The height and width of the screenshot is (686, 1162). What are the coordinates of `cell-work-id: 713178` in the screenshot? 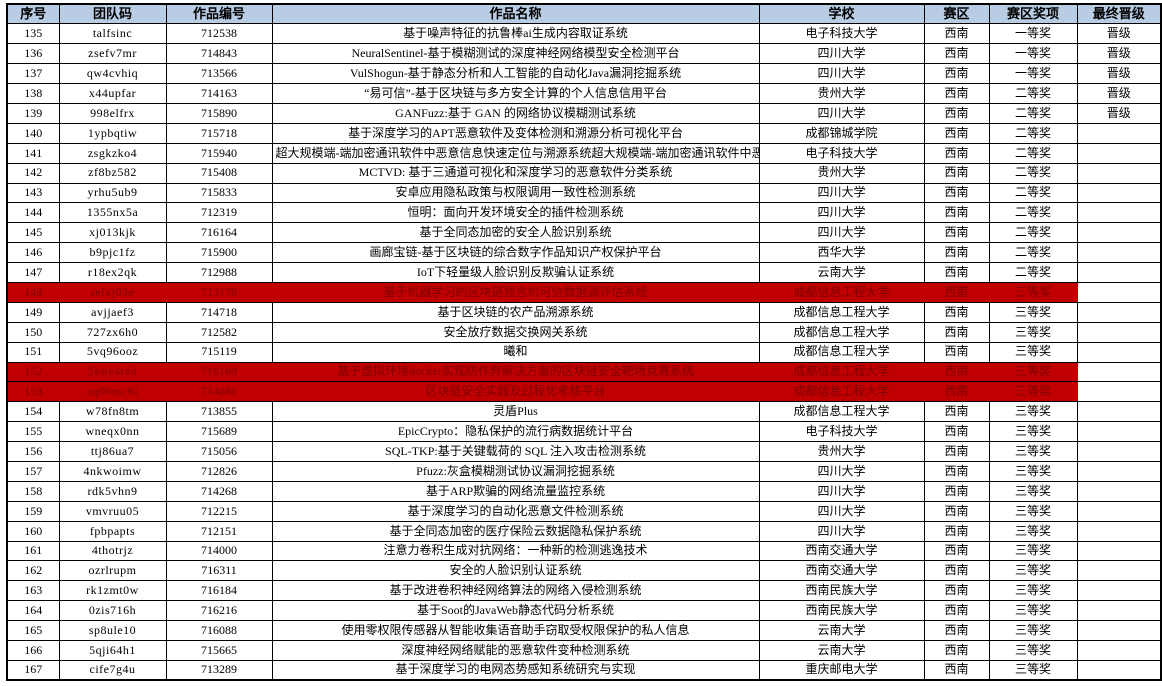 It's located at (219, 292).